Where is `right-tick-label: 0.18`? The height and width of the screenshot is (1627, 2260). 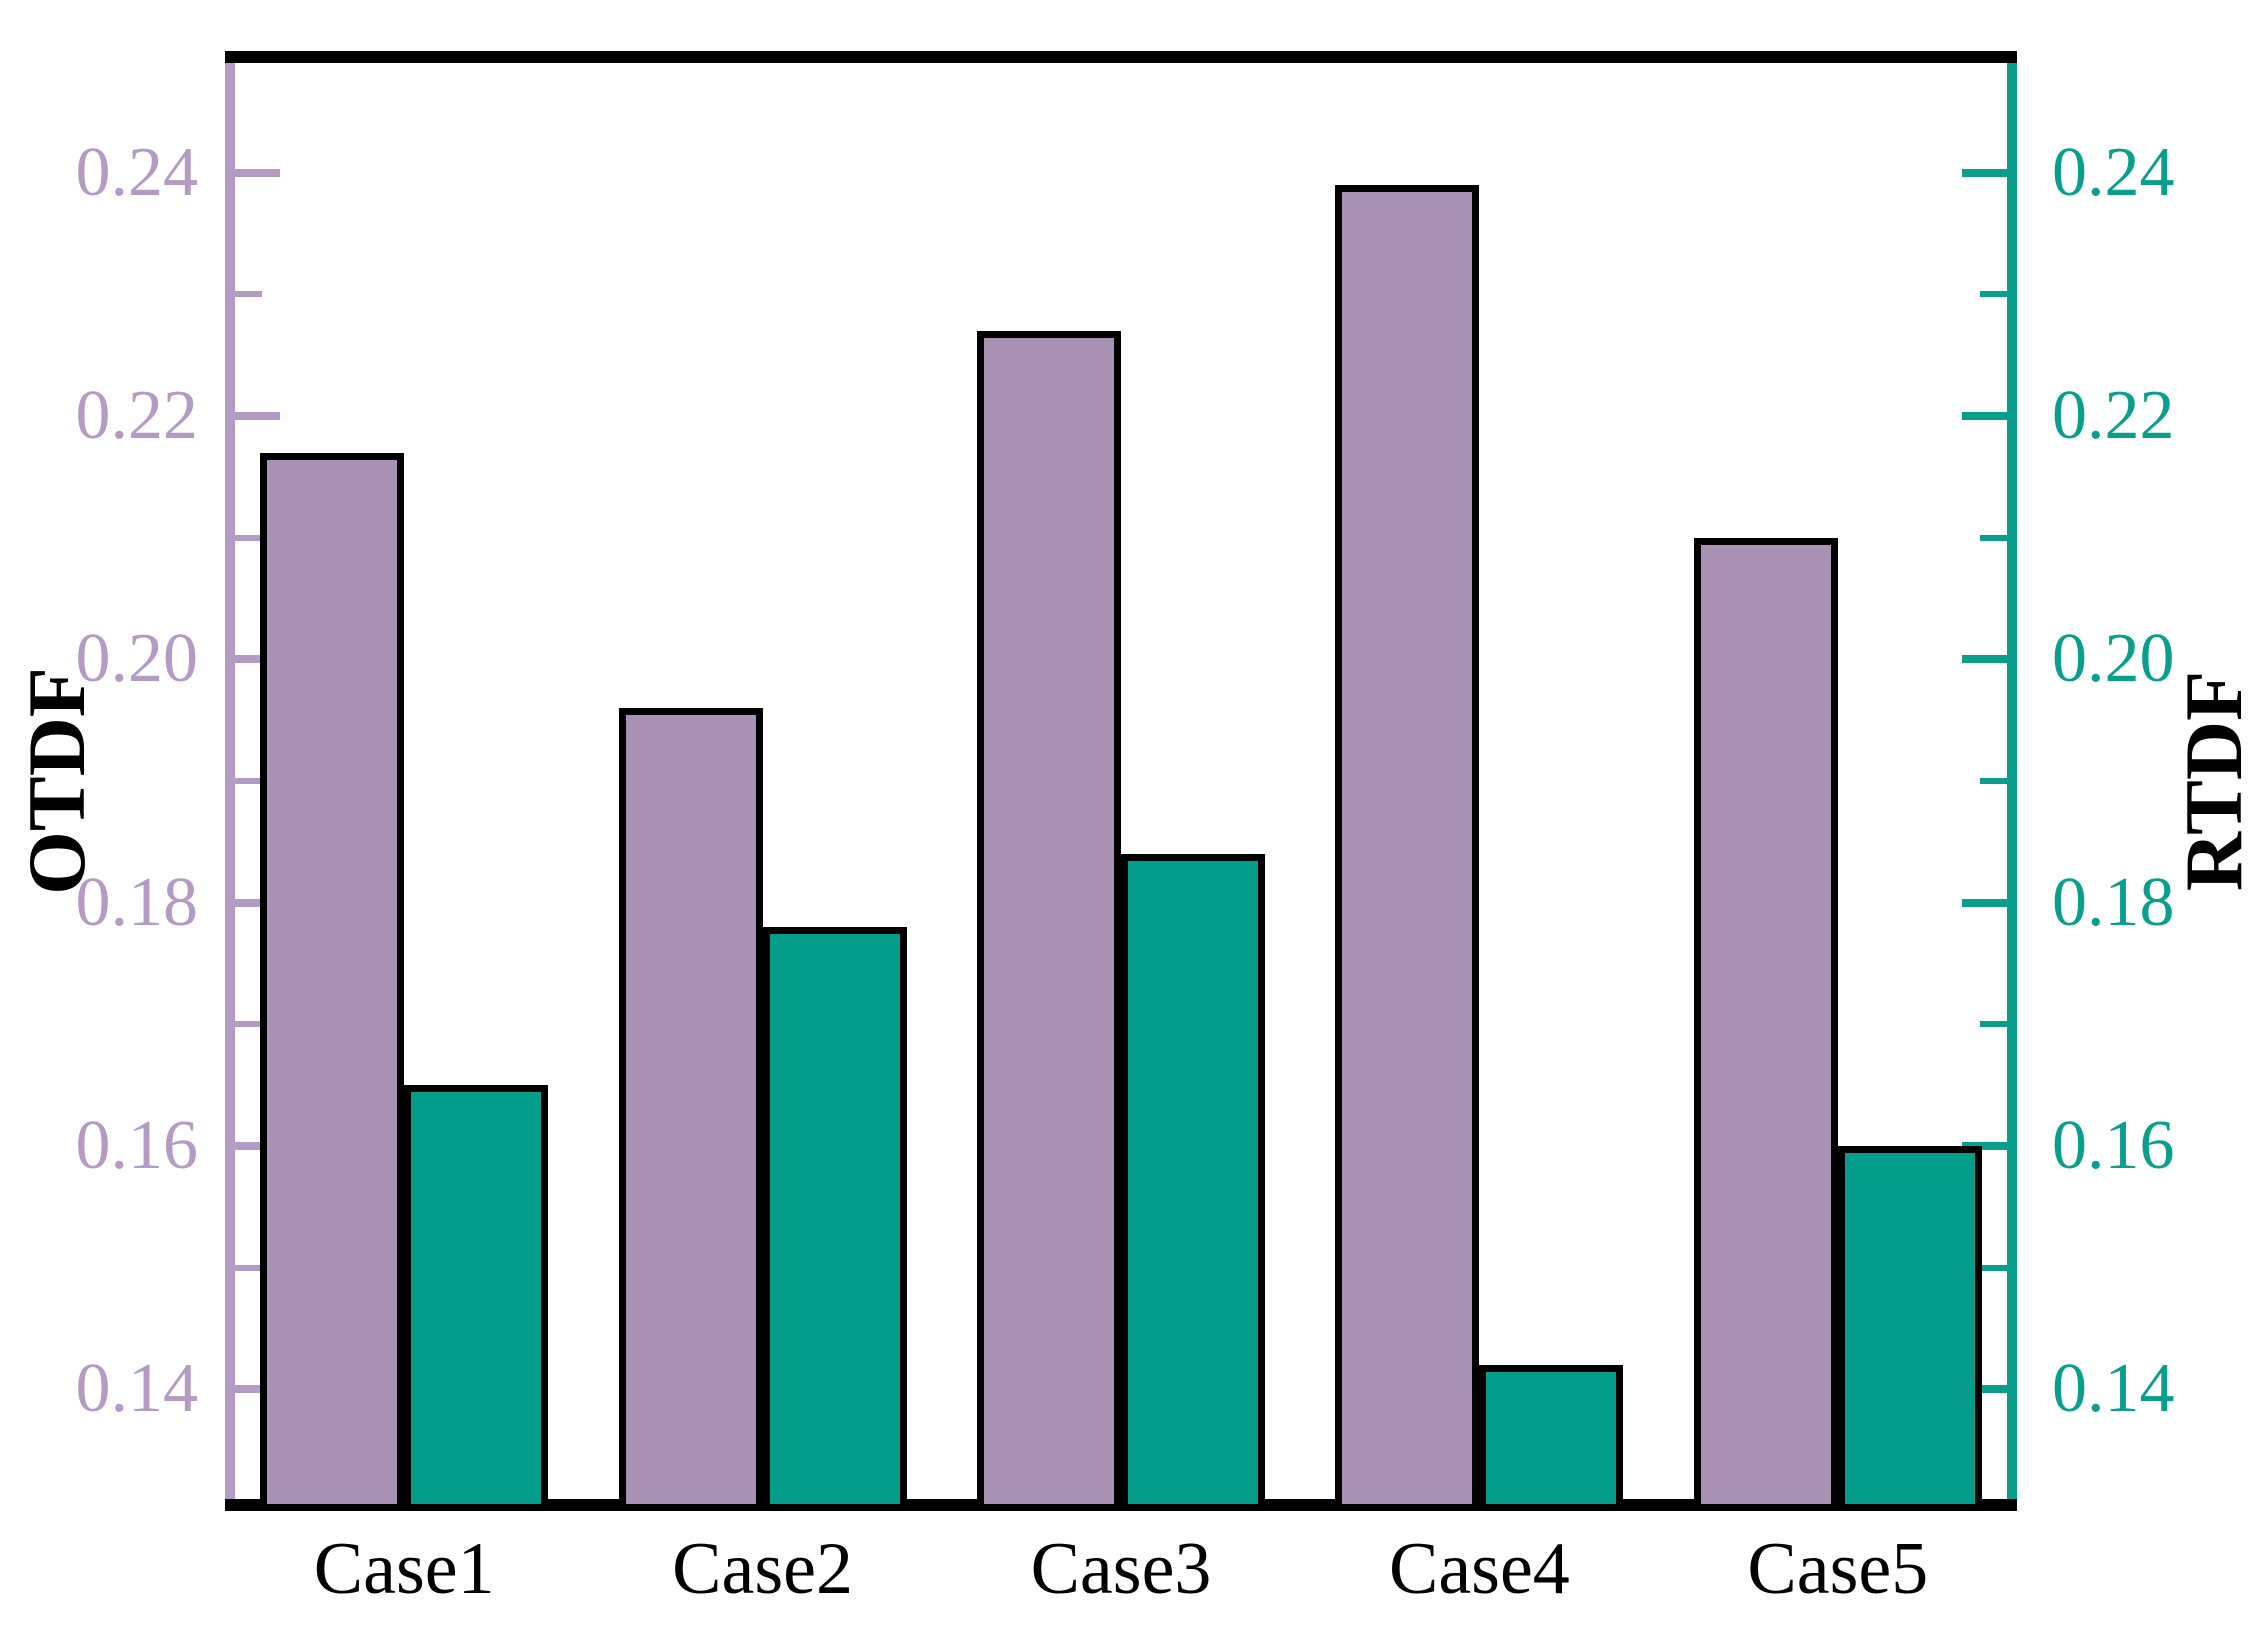 right-tick-label: 0.18 is located at coordinates (2113, 902).